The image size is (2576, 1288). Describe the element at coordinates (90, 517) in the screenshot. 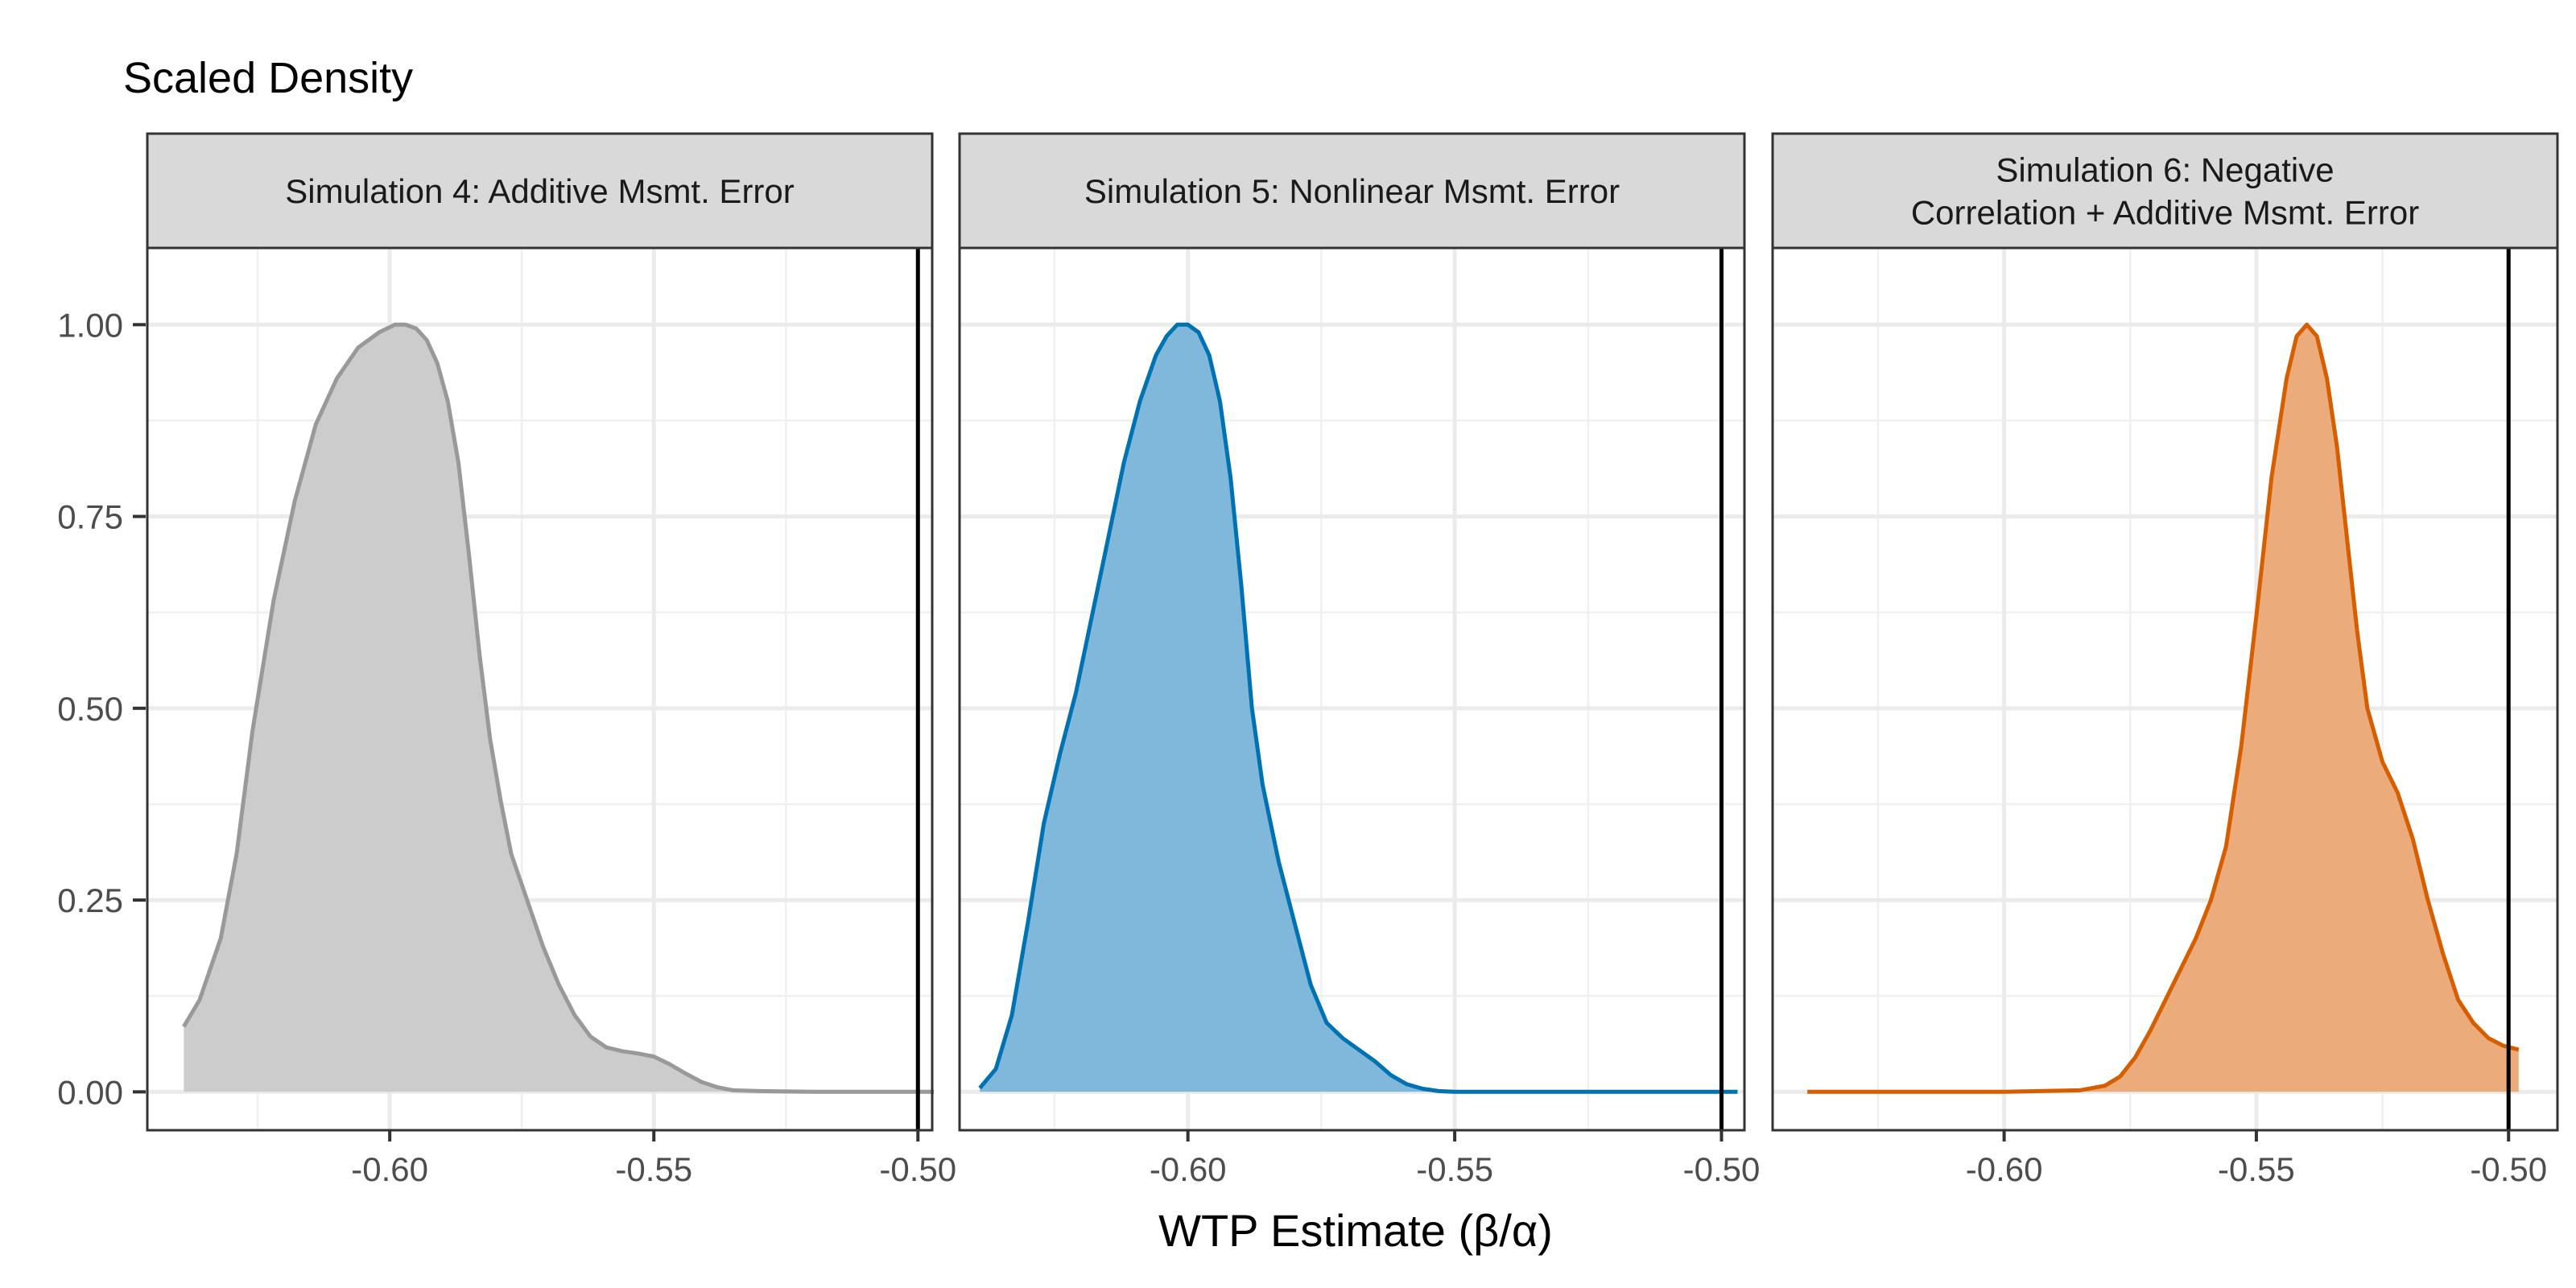

I see `y-tick-label: 0.75` at that location.